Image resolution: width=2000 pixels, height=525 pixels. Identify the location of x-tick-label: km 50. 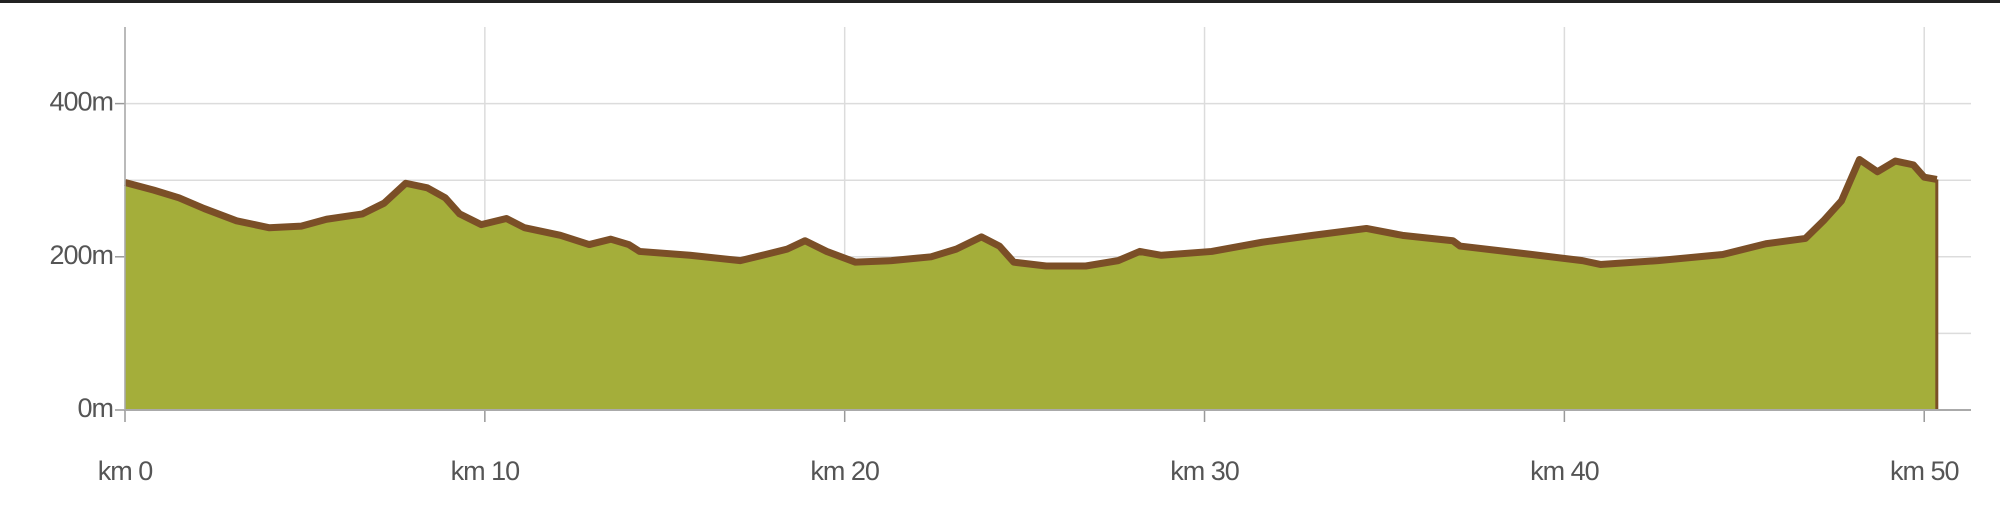
(1924, 471).